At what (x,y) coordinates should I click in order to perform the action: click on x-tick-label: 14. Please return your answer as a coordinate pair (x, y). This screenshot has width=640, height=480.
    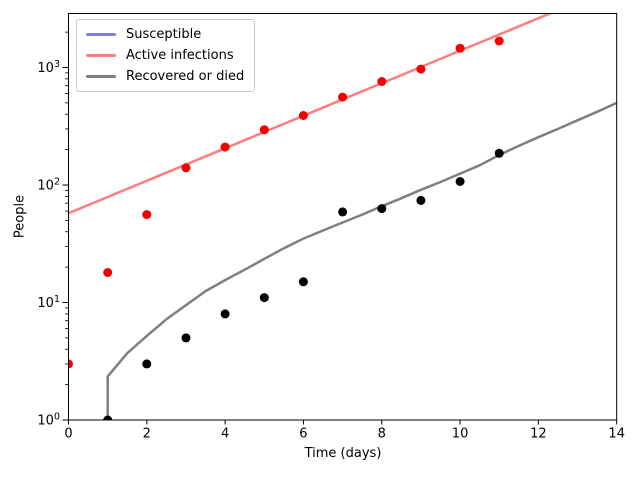
    Looking at the image, I should click on (616, 434).